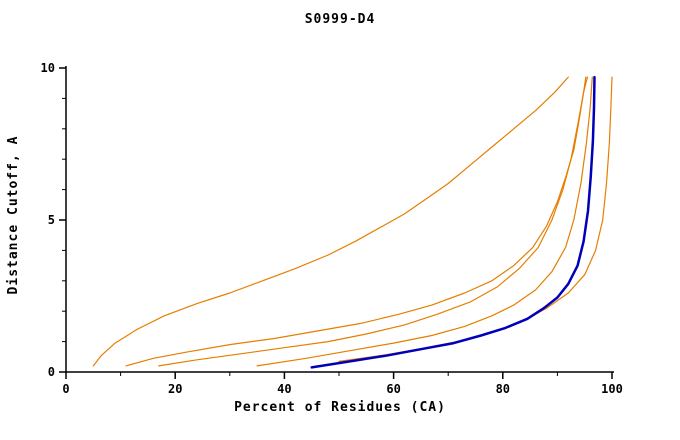 The height and width of the screenshot is (440, 680). Describe the element at coordinates (503, 389) in the screenshot. I see `x-tick-label: 80` at that location.